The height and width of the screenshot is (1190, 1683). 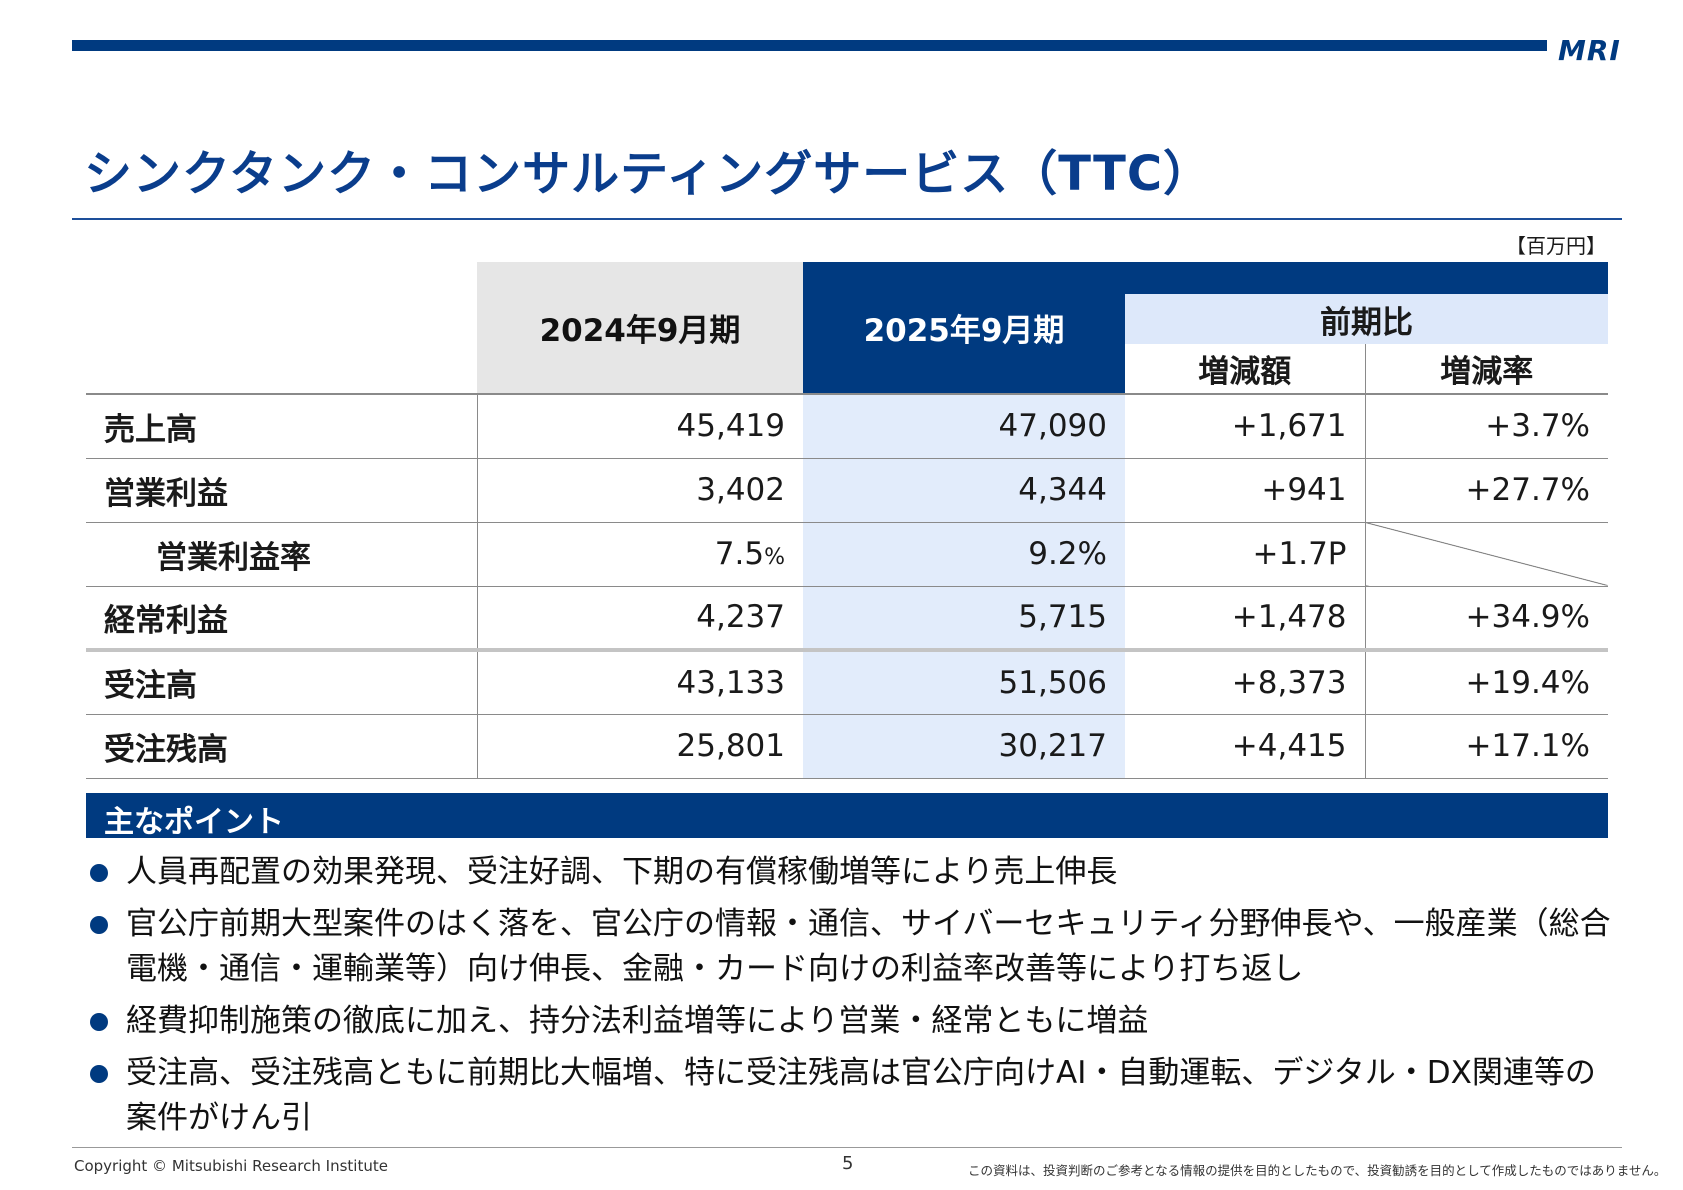 I want to click on header-bar, so click(x=809, y=45).